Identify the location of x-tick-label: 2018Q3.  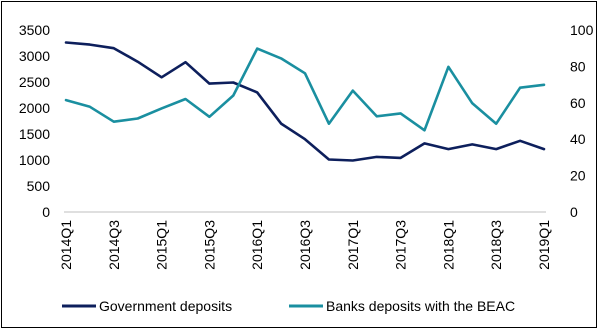
(496, 245).